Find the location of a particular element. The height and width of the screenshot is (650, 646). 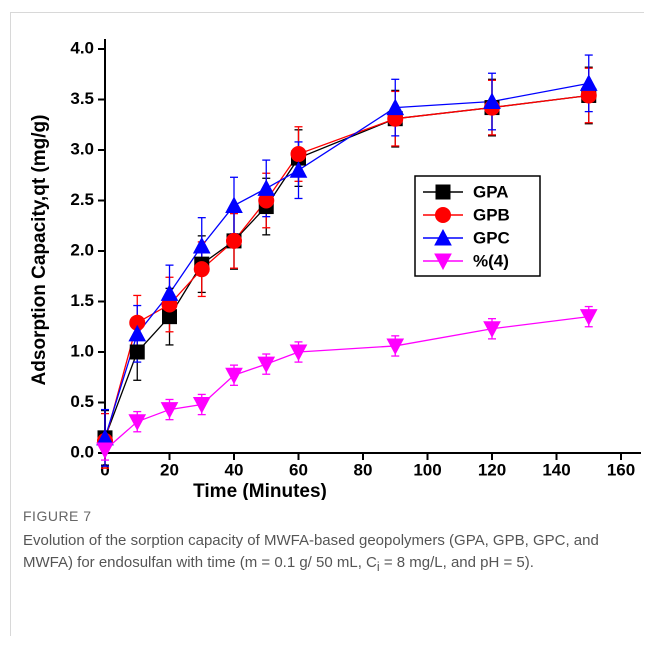

x-tick-label: 120 is located at coordinates (492, 469).